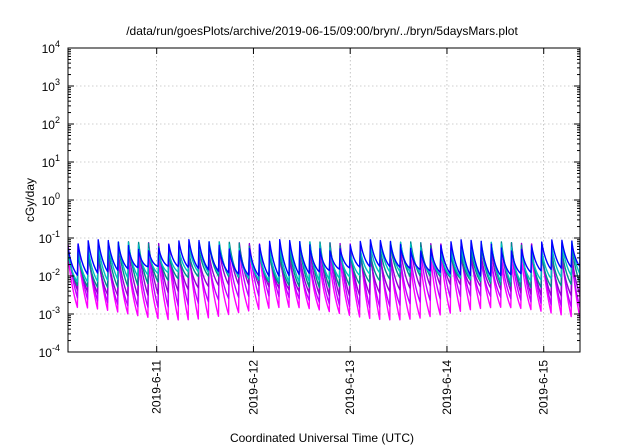  Describe the element at coordinates (544, 387) in the screenshot. I see `x-tick-label: 2019-6-15` at that location.